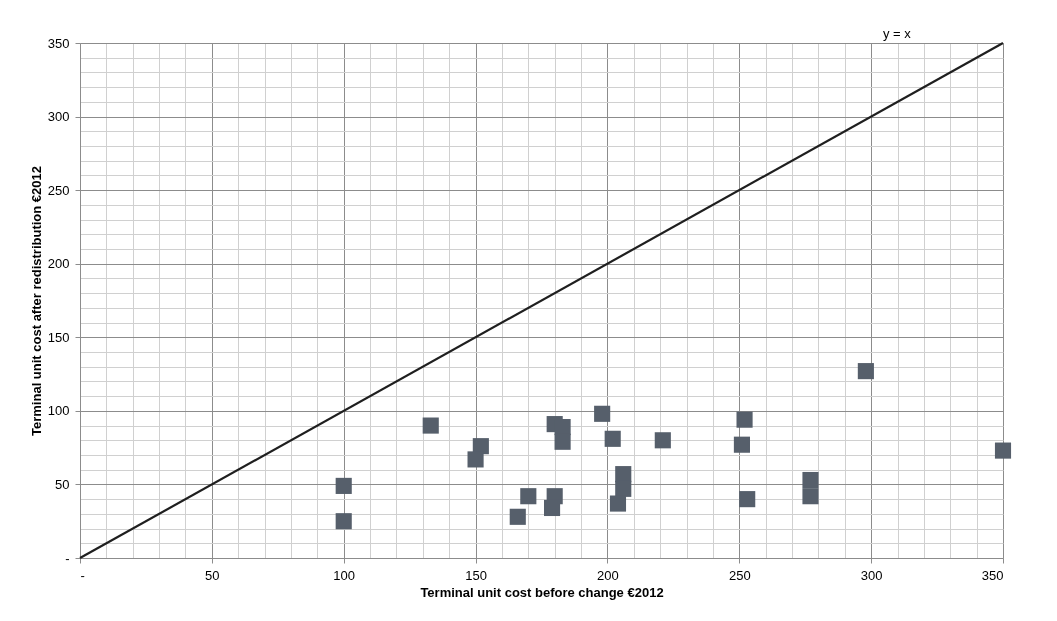 This screenshot has width=1057, height=621. I want to click on x-tick-label: 50, so click(212, 575).